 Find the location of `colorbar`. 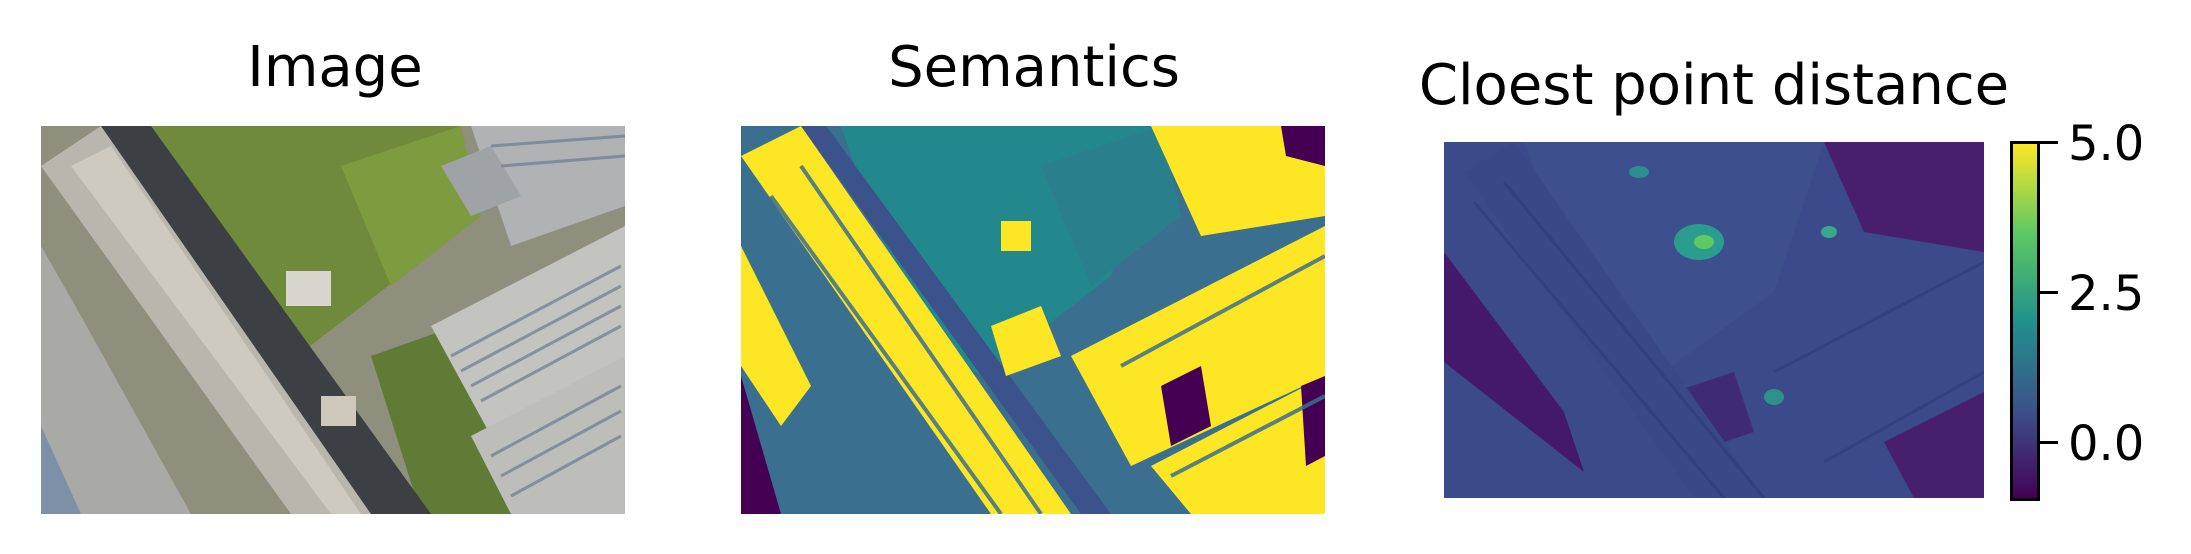

colorbar is located at coordinates (2025, 321).